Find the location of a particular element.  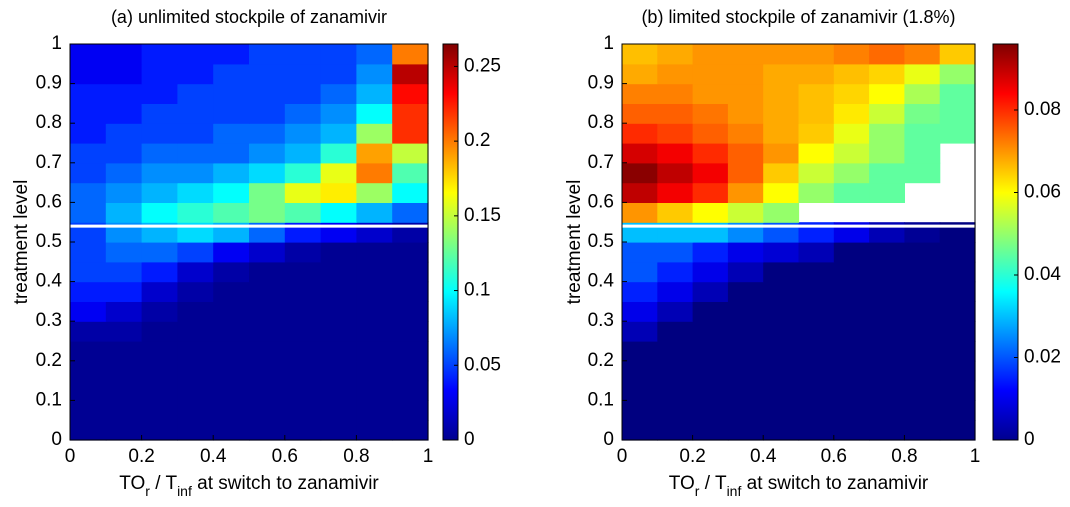

x-tick-label: 0.4 is located at coordinates (213, 456).